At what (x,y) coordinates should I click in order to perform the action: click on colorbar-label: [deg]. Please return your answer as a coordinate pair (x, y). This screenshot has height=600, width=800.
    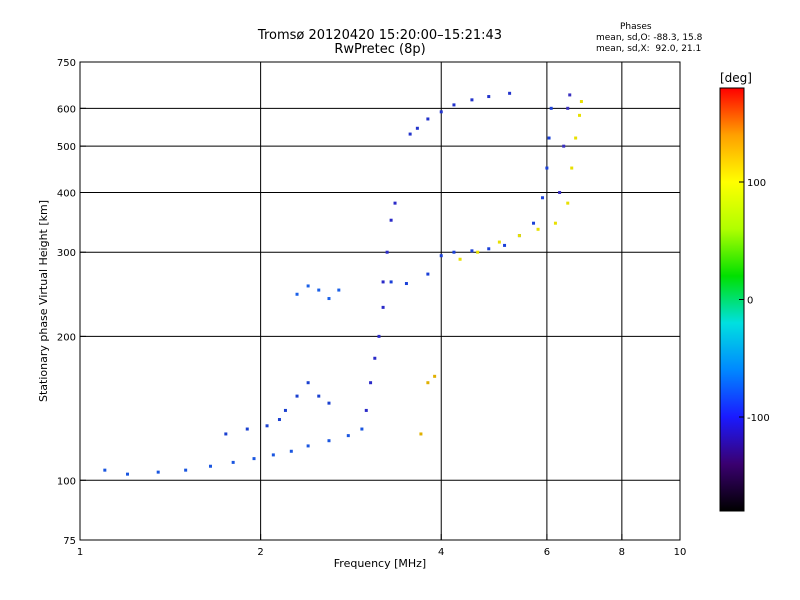
    Looking at the image, I should click on (736, 78).